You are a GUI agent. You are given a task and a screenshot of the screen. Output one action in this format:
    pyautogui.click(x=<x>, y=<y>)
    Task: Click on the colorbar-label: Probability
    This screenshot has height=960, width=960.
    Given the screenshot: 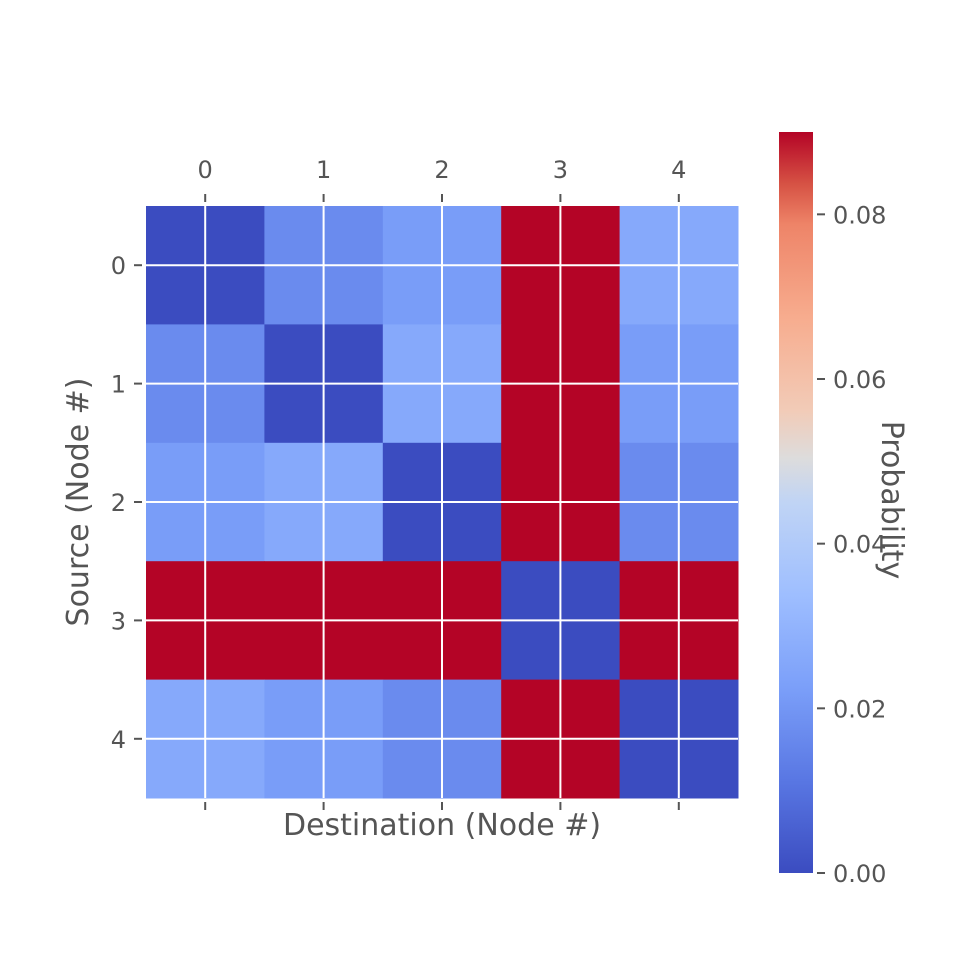 What is the action you would take?
    pyautogui.click(x=891, y=500)
    